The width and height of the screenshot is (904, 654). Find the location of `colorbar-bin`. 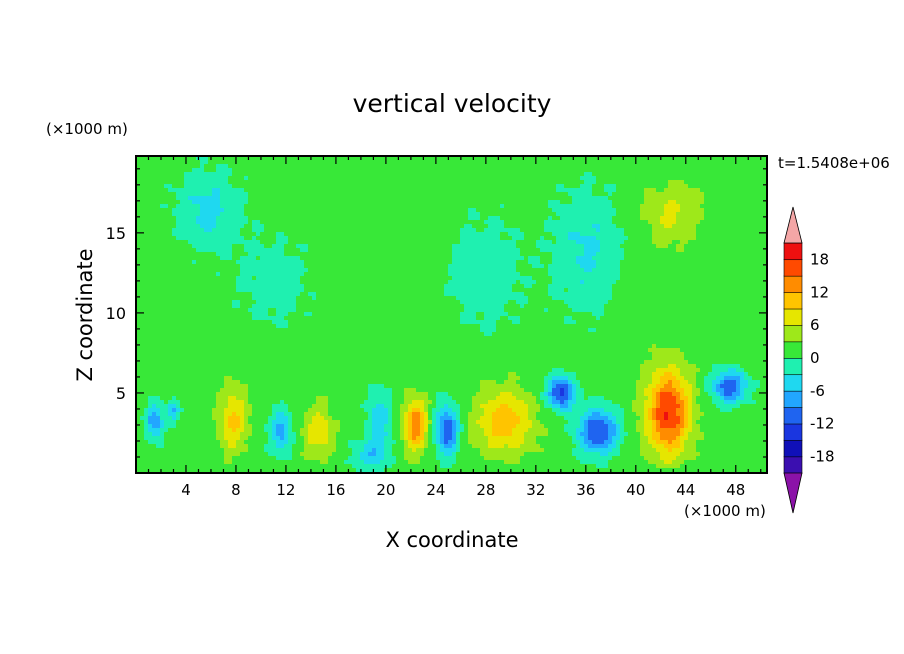

colorbar-bin is located at coordinates (793, 251).